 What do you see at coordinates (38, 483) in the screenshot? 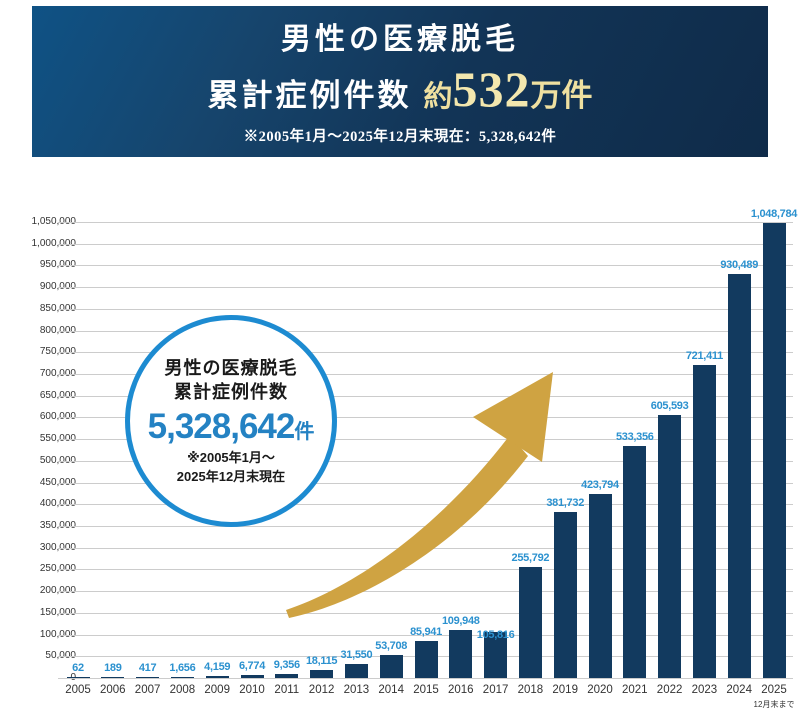
I see `y-tick-label: 450,000` at bounding box center [38, 483].